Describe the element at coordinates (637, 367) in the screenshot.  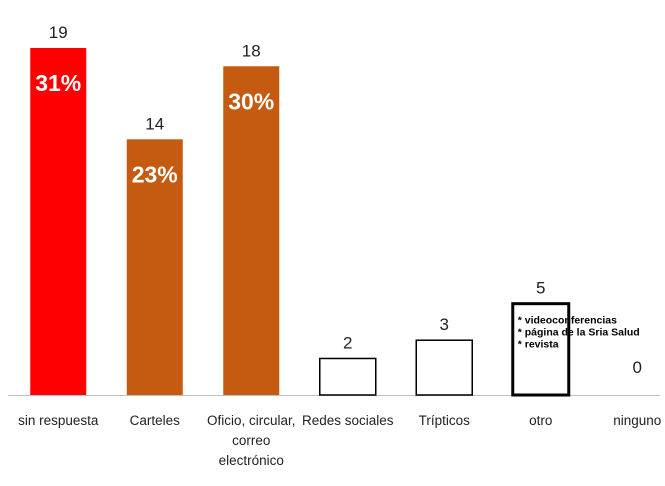
I see `data-label: 0` at that location.